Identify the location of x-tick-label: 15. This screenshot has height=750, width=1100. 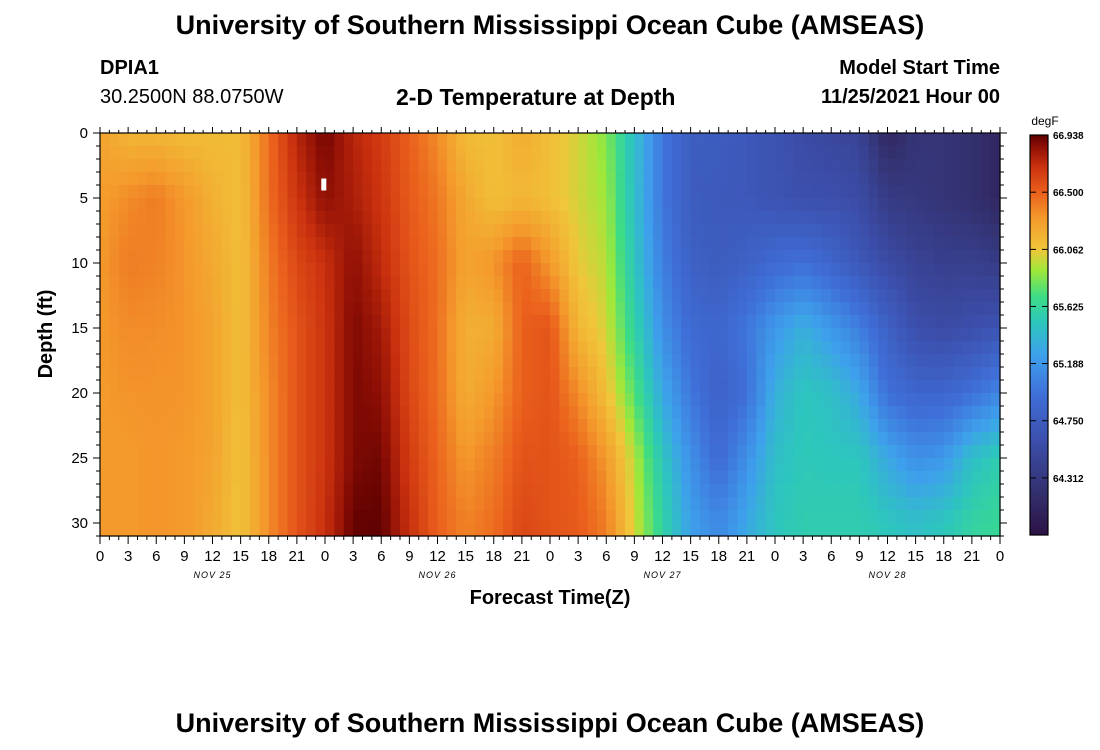
(465, 556).